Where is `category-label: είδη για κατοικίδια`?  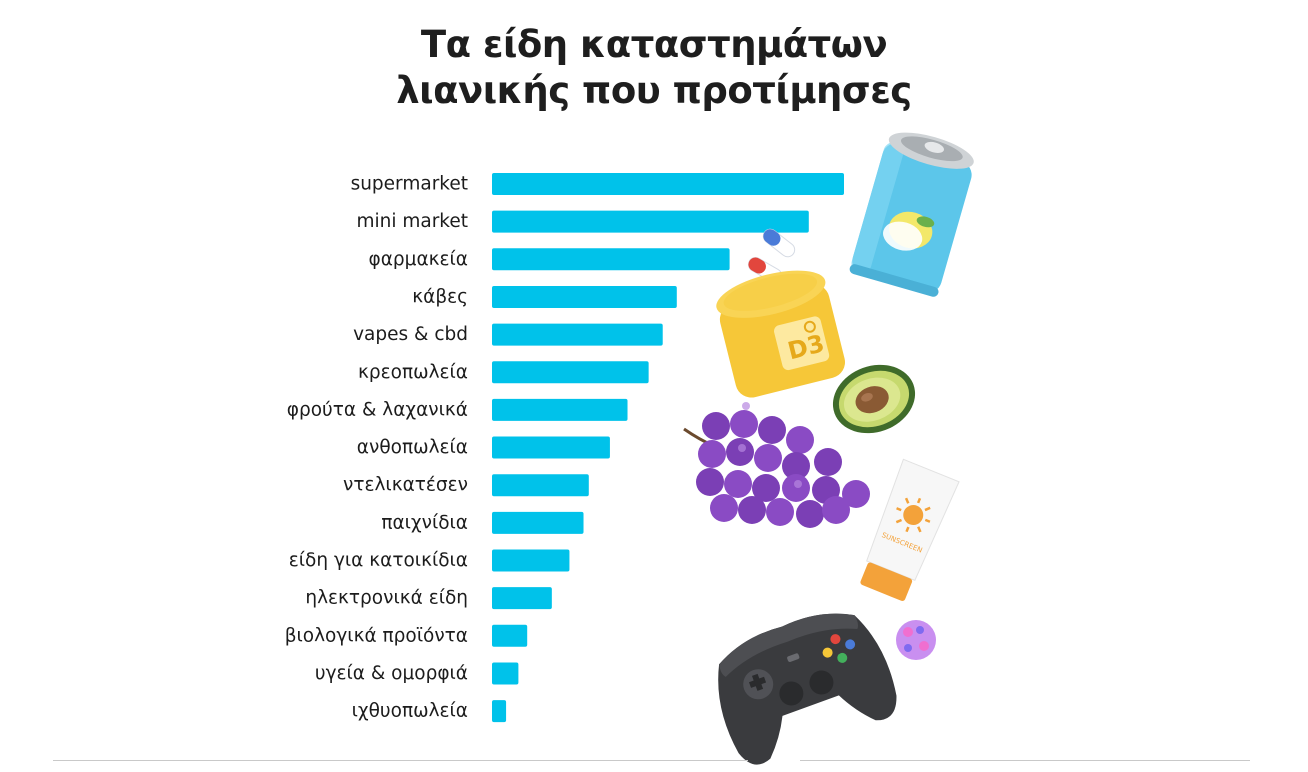 category-label: είδη για κατοικίδια is located at coordinates (378, 560).